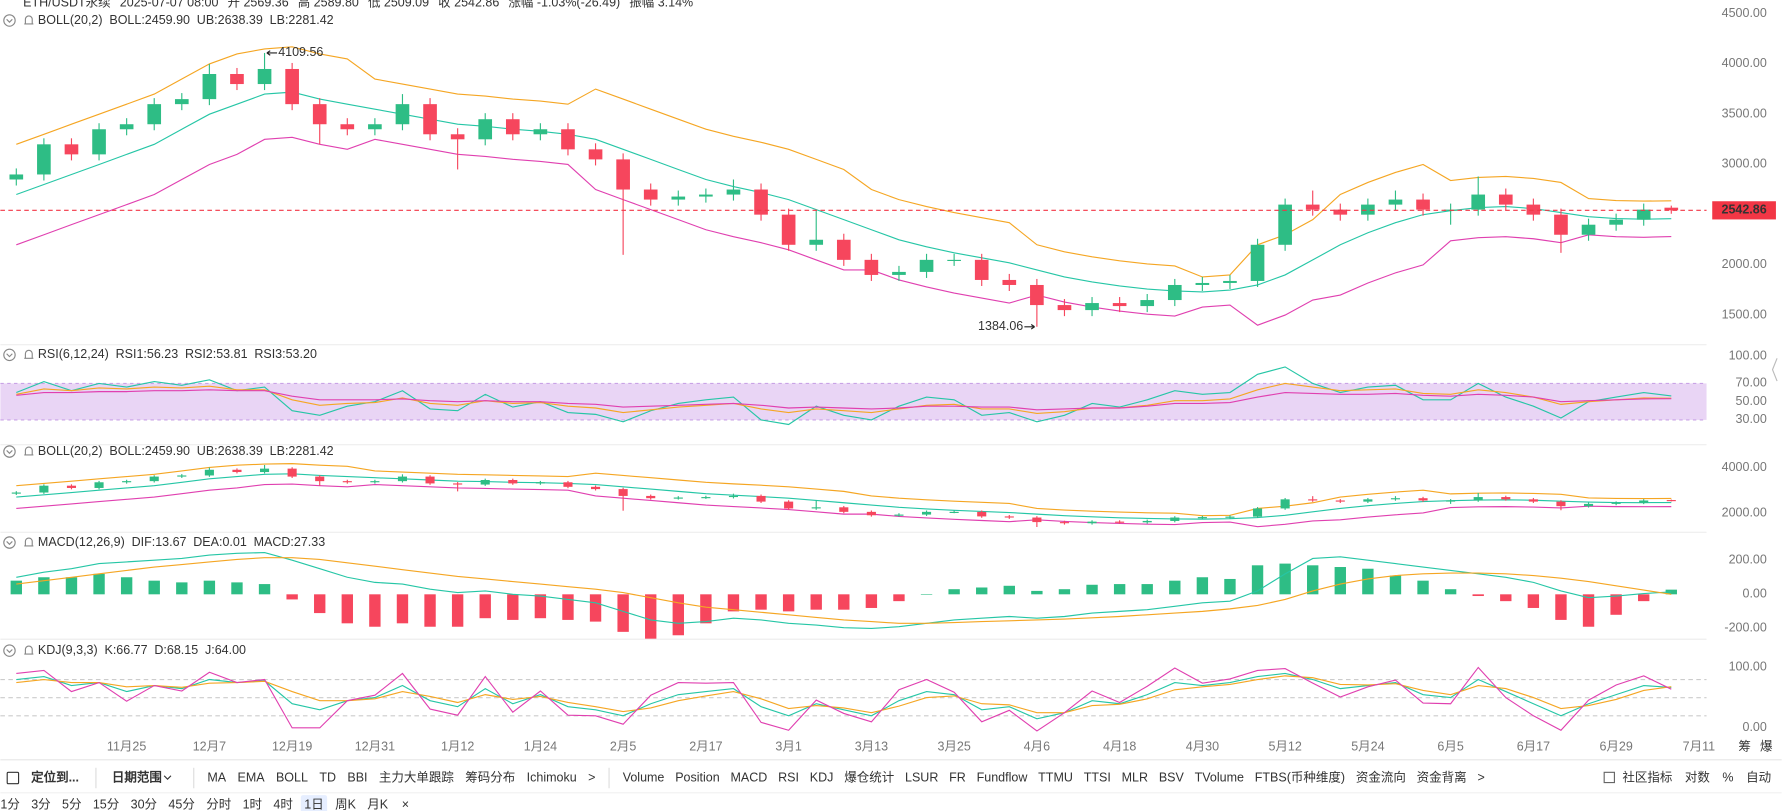  Describe the element at coordinates (1751, 419) in the screenshot. I see `y-tick-label: 30.00` at that location.